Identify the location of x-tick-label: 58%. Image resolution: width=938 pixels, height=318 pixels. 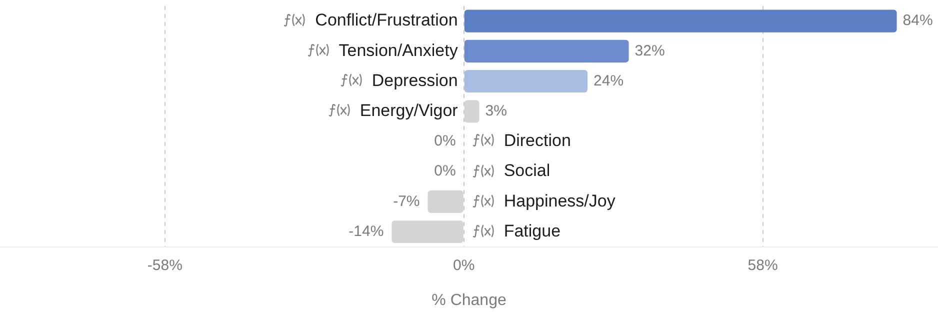
(763, 265).